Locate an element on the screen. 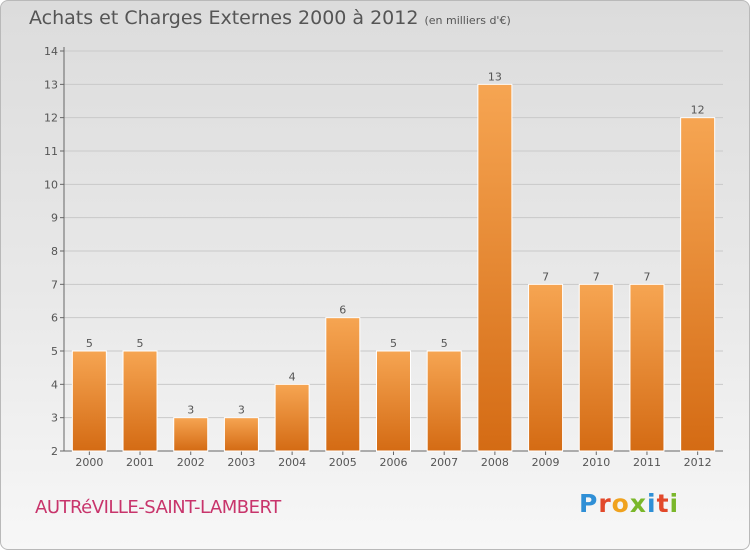  x-tick-label: 2009 is located at coordinates (546, 462).